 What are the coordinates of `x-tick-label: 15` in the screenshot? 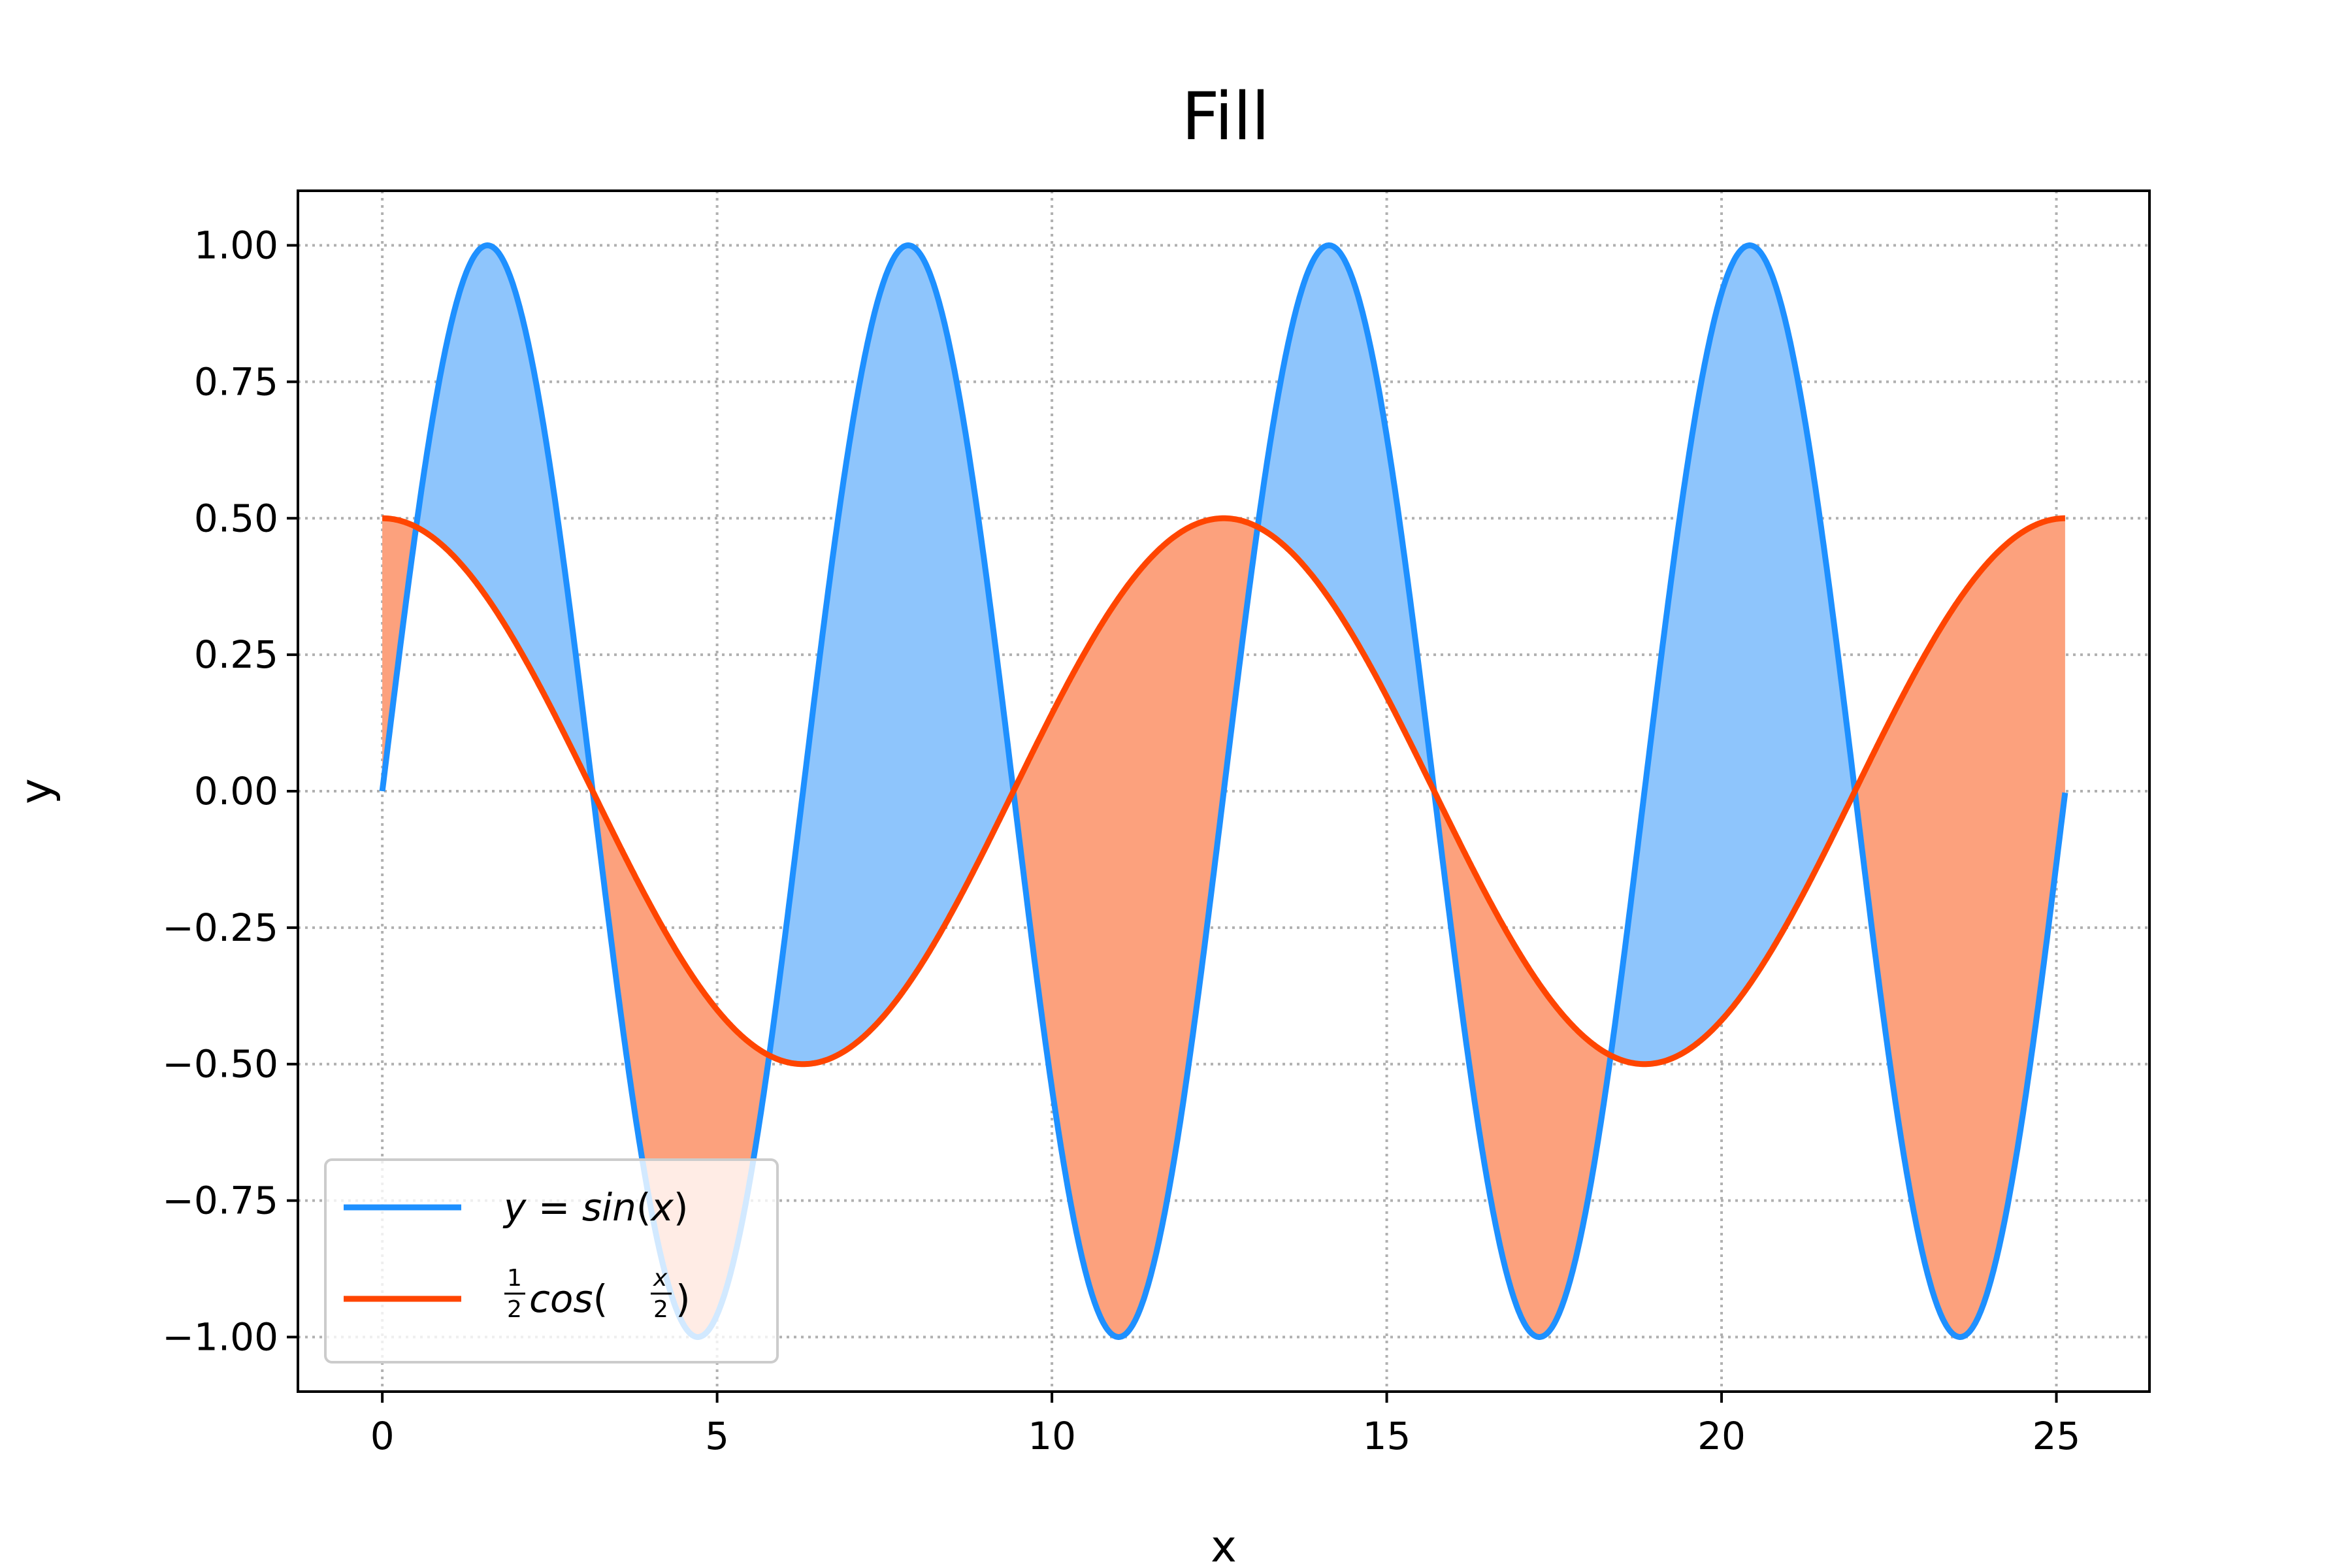 It's located at (1387, 1436).